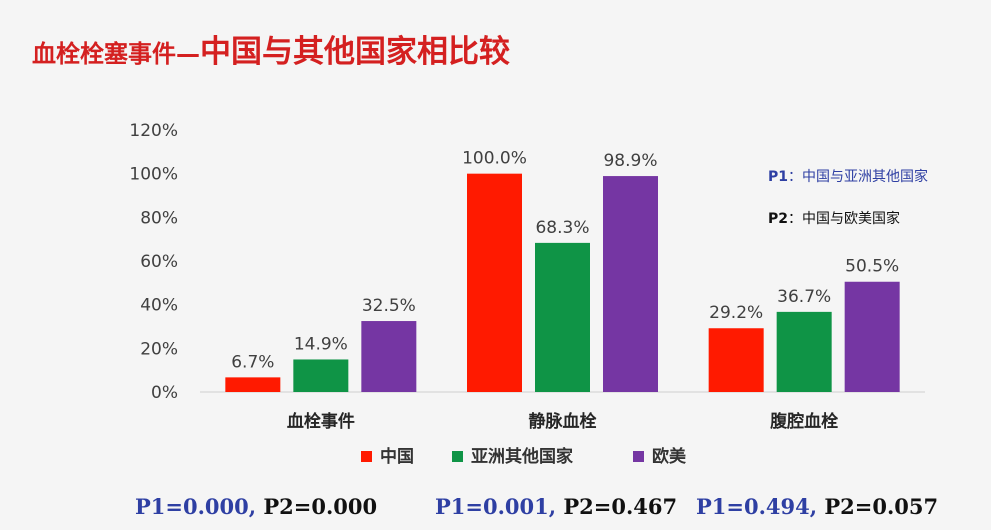  I want to click on p1-note-label: P1, so click(778, 177).